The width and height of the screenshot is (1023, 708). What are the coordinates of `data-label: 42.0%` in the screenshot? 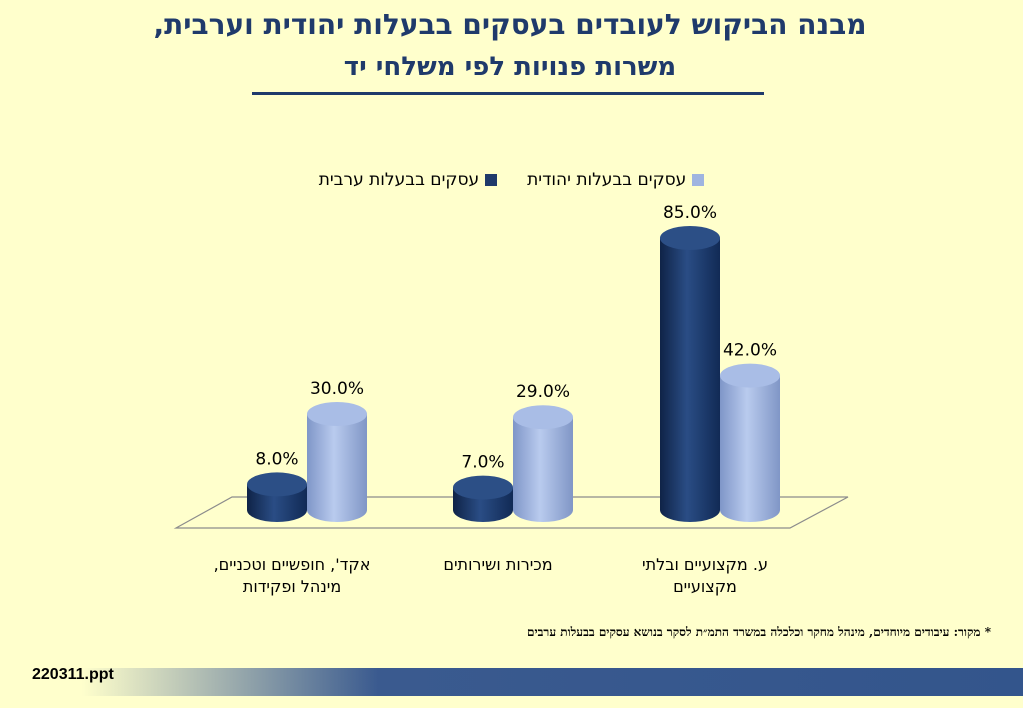 It's located at (750, 351).